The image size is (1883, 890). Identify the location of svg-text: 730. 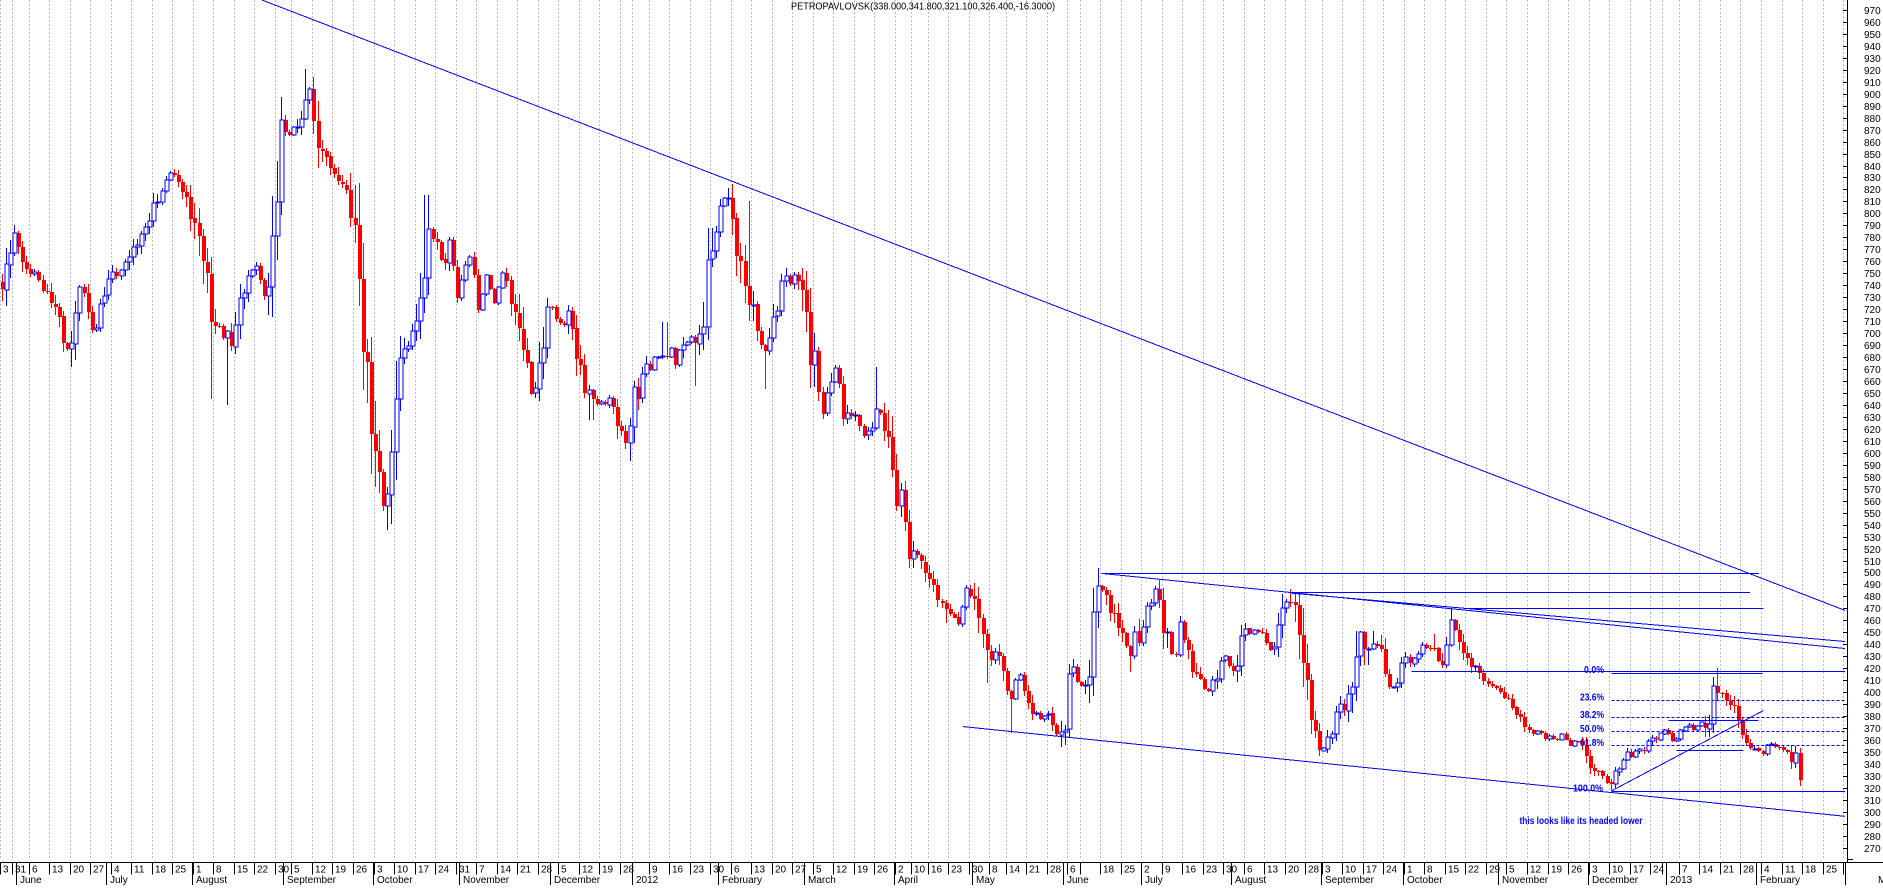
(1872, 298).